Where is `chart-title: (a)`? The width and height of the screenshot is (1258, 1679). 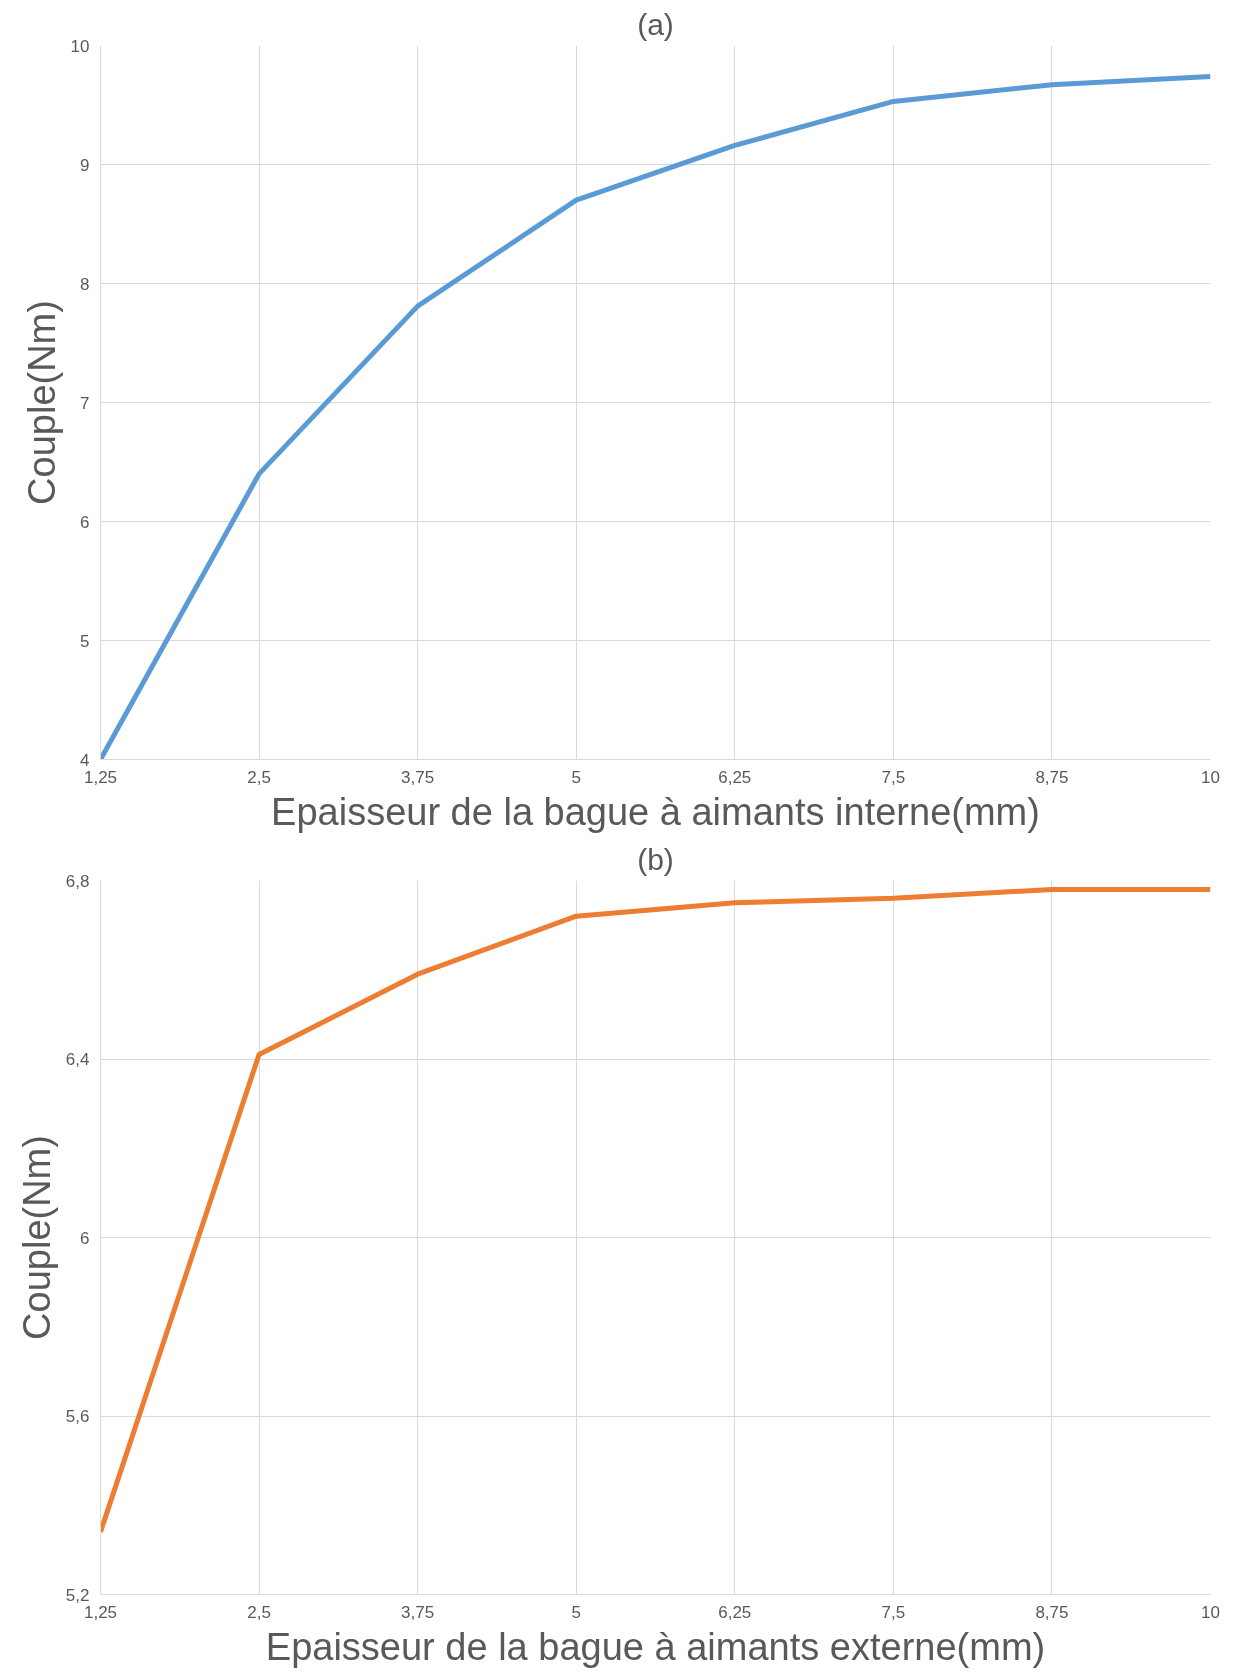
chart-title: (a) is located at coordinates (655, 24).